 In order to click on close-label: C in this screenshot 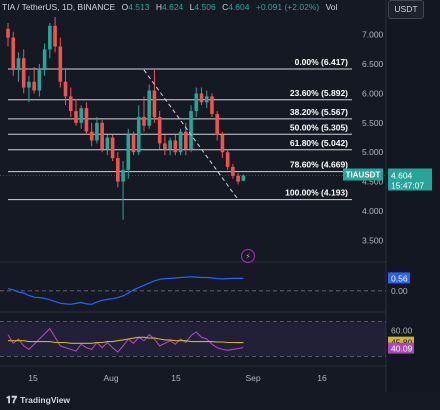, I will do `click(225, 7)`.